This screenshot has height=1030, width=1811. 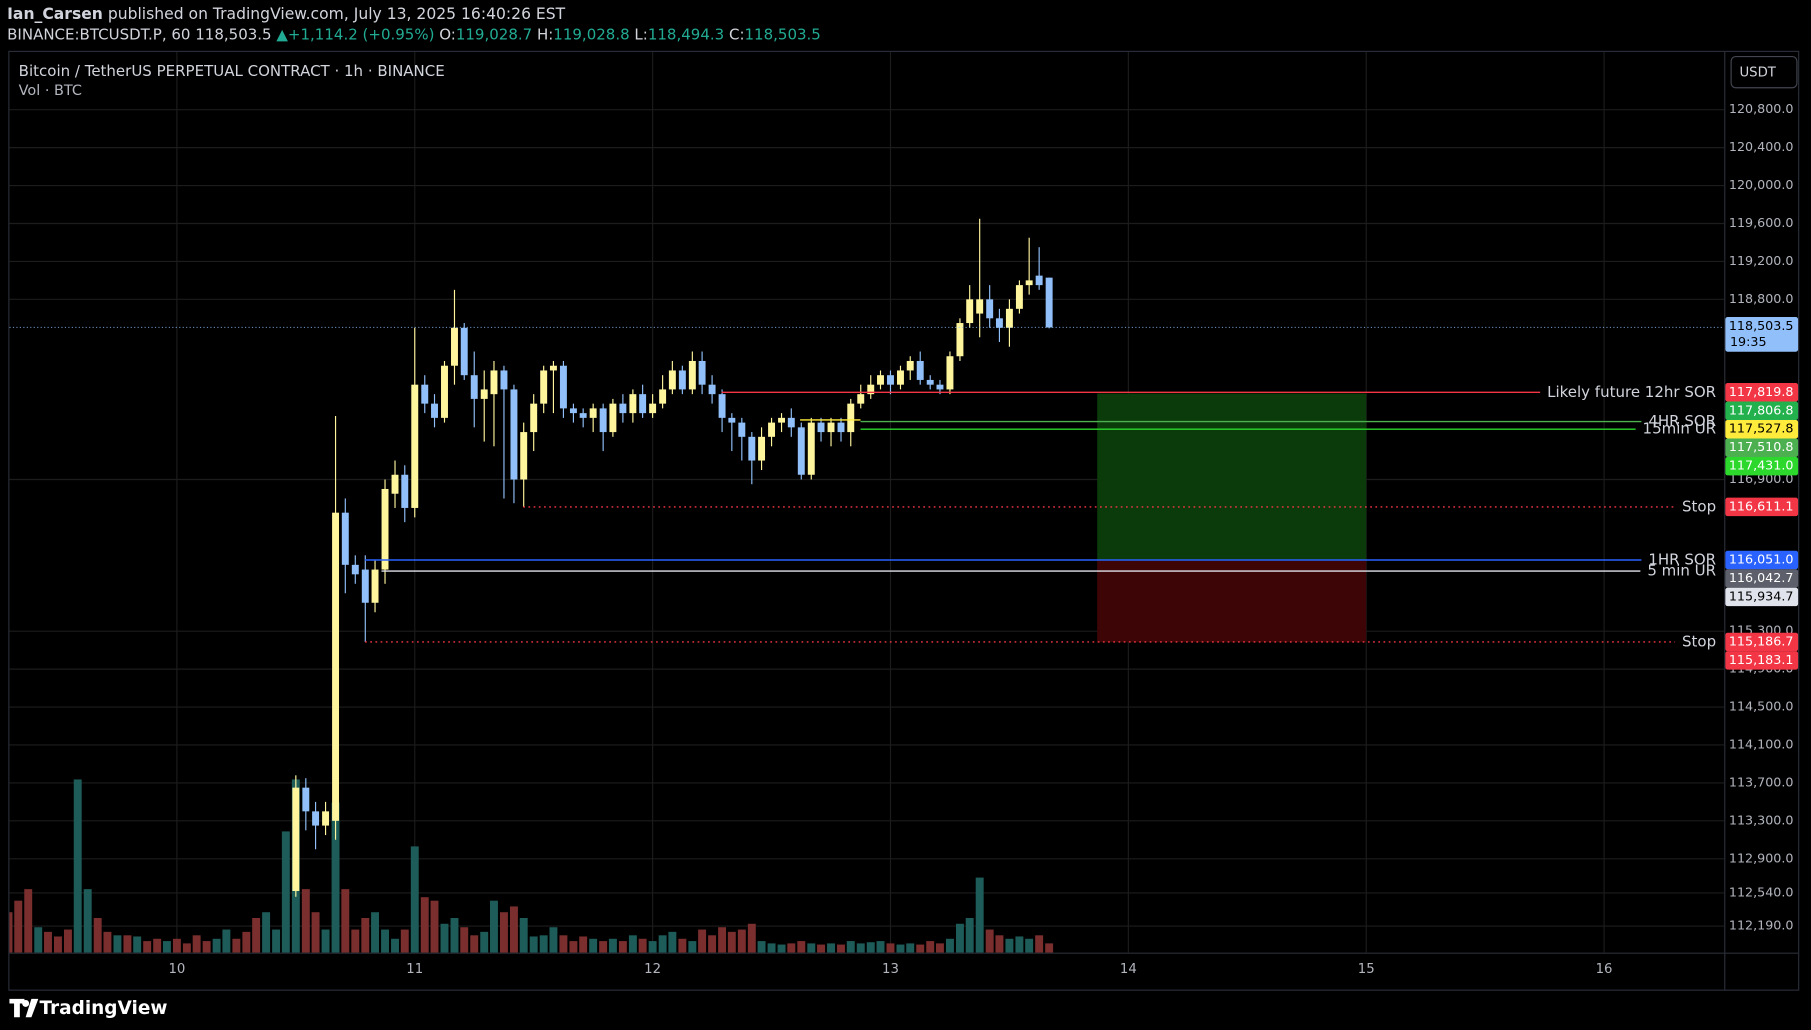 I want to click on price: 118,503.5, so click(x=233, y=34).